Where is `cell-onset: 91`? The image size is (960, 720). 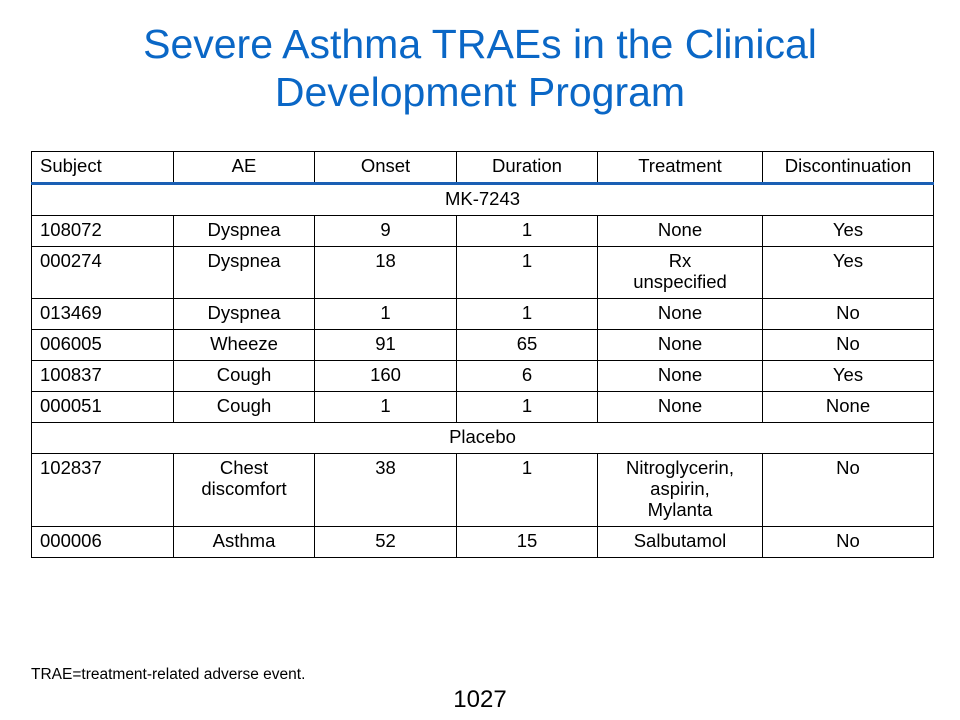 cell-onset: 91 is located at coordinates (385, 345).